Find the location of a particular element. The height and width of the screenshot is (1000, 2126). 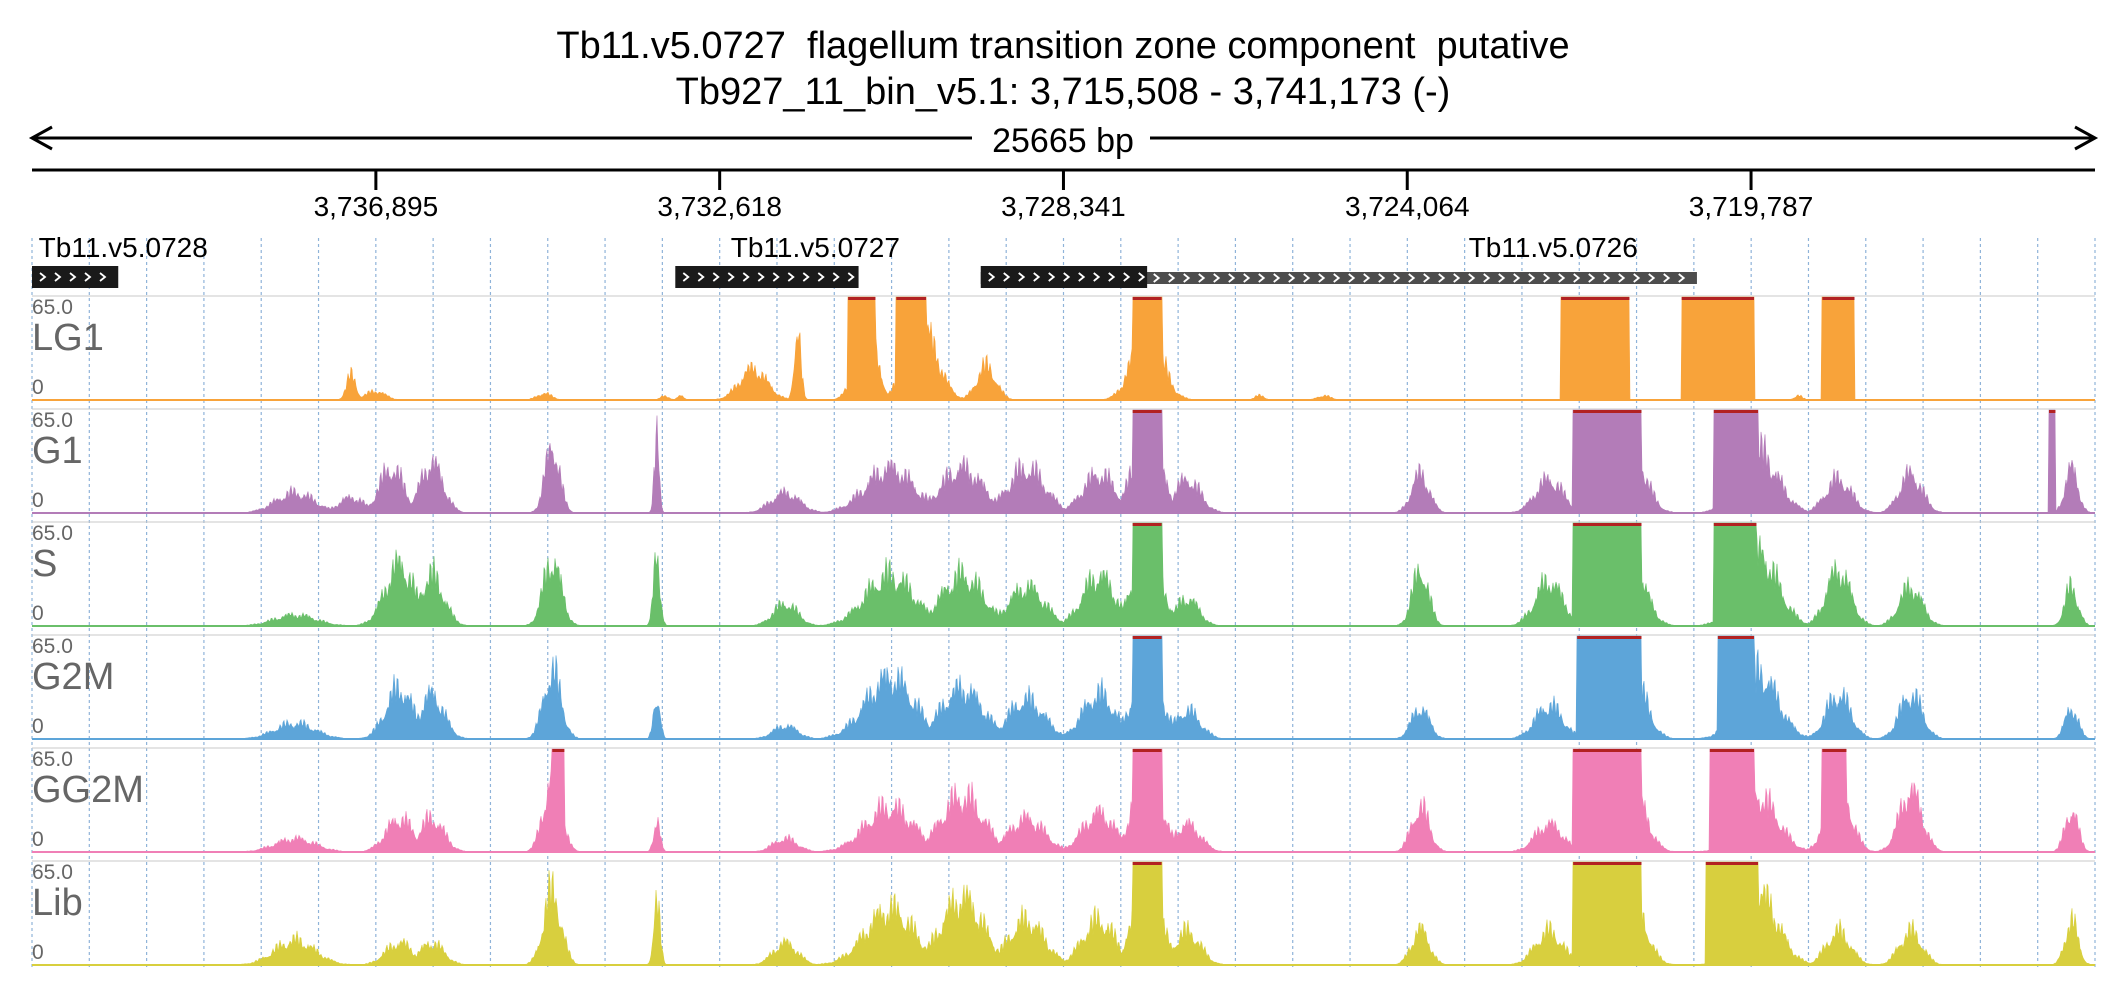

track-ymax-label-g1: 65.0 is located at coordinates (52, 420).